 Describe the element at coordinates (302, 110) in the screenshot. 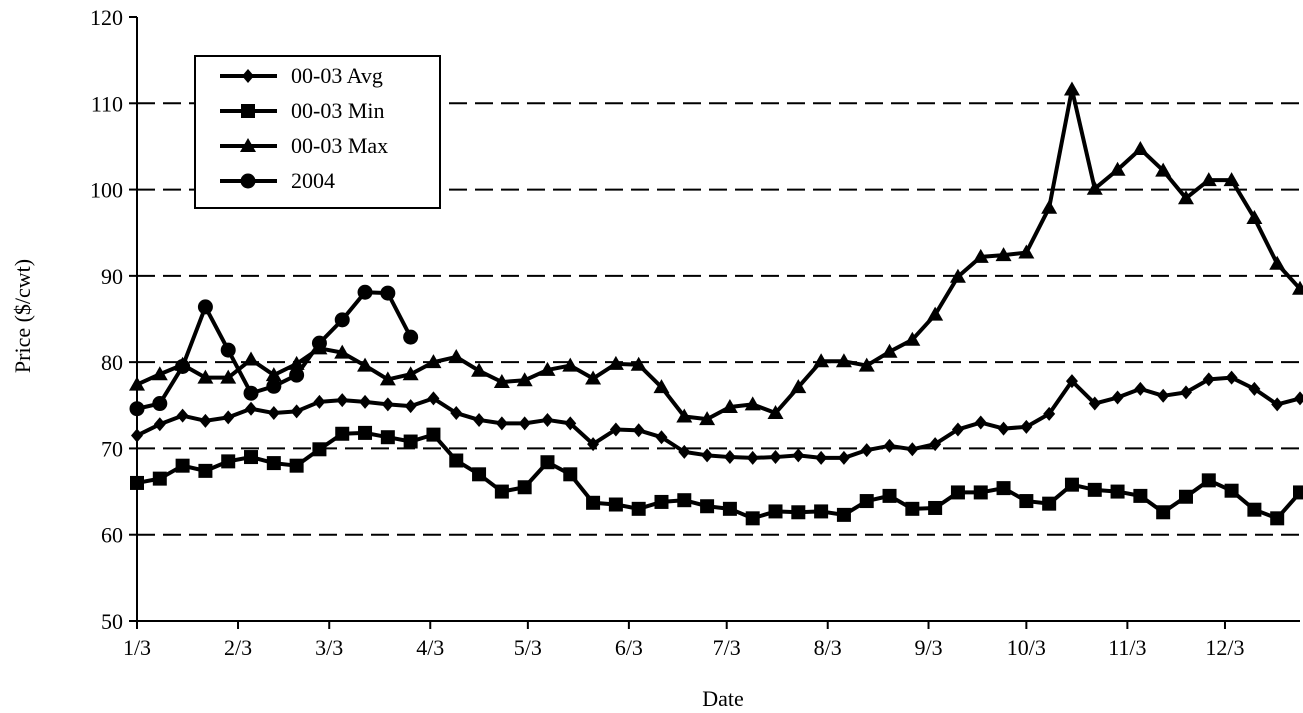

I see `legend-item: 00-03 Min` at that location.